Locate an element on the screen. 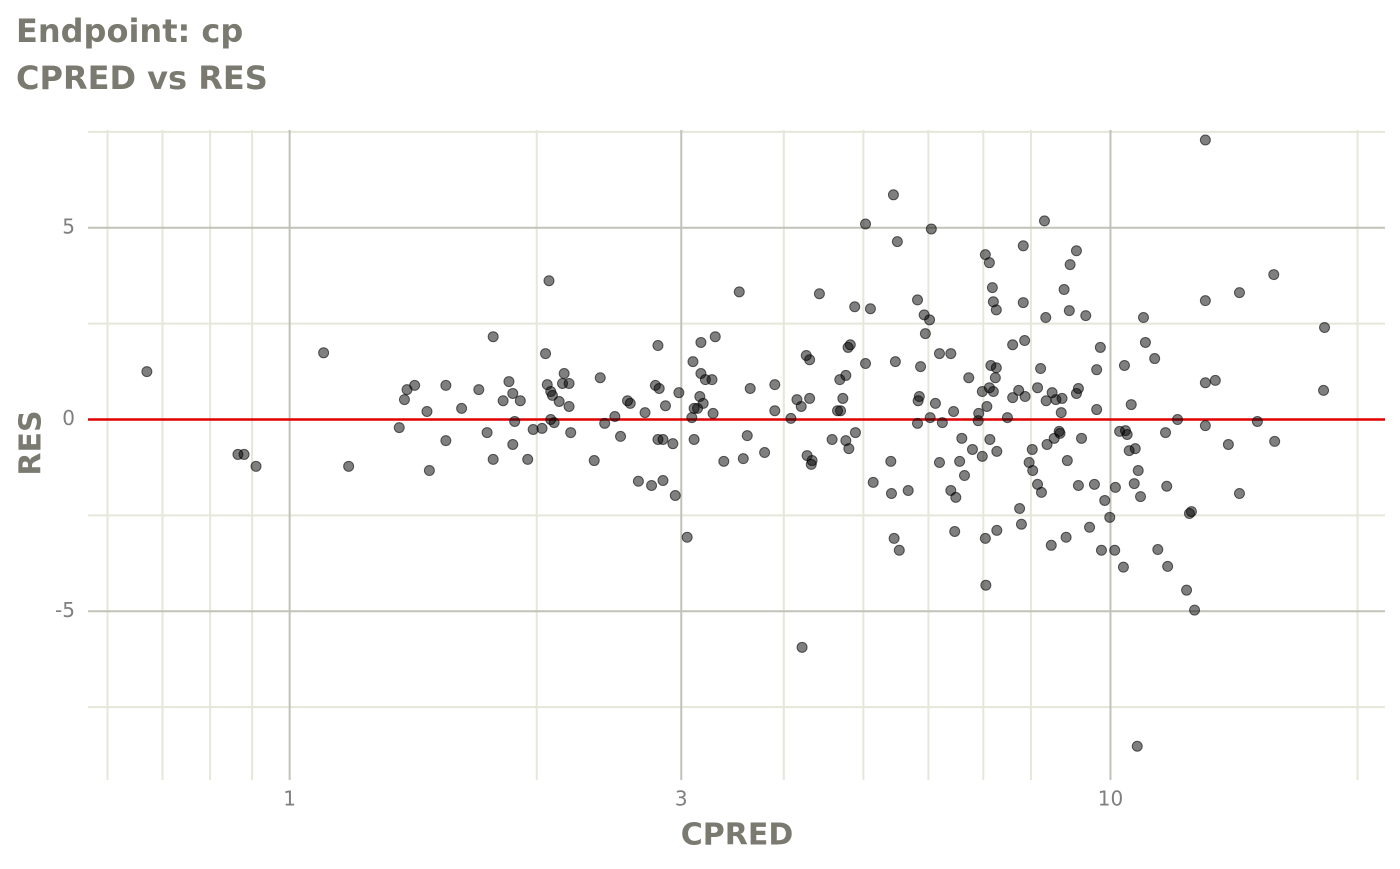 This screenshot has height=869, width=1400. x-tick-label: 3 is located at coordinates (681, 799).